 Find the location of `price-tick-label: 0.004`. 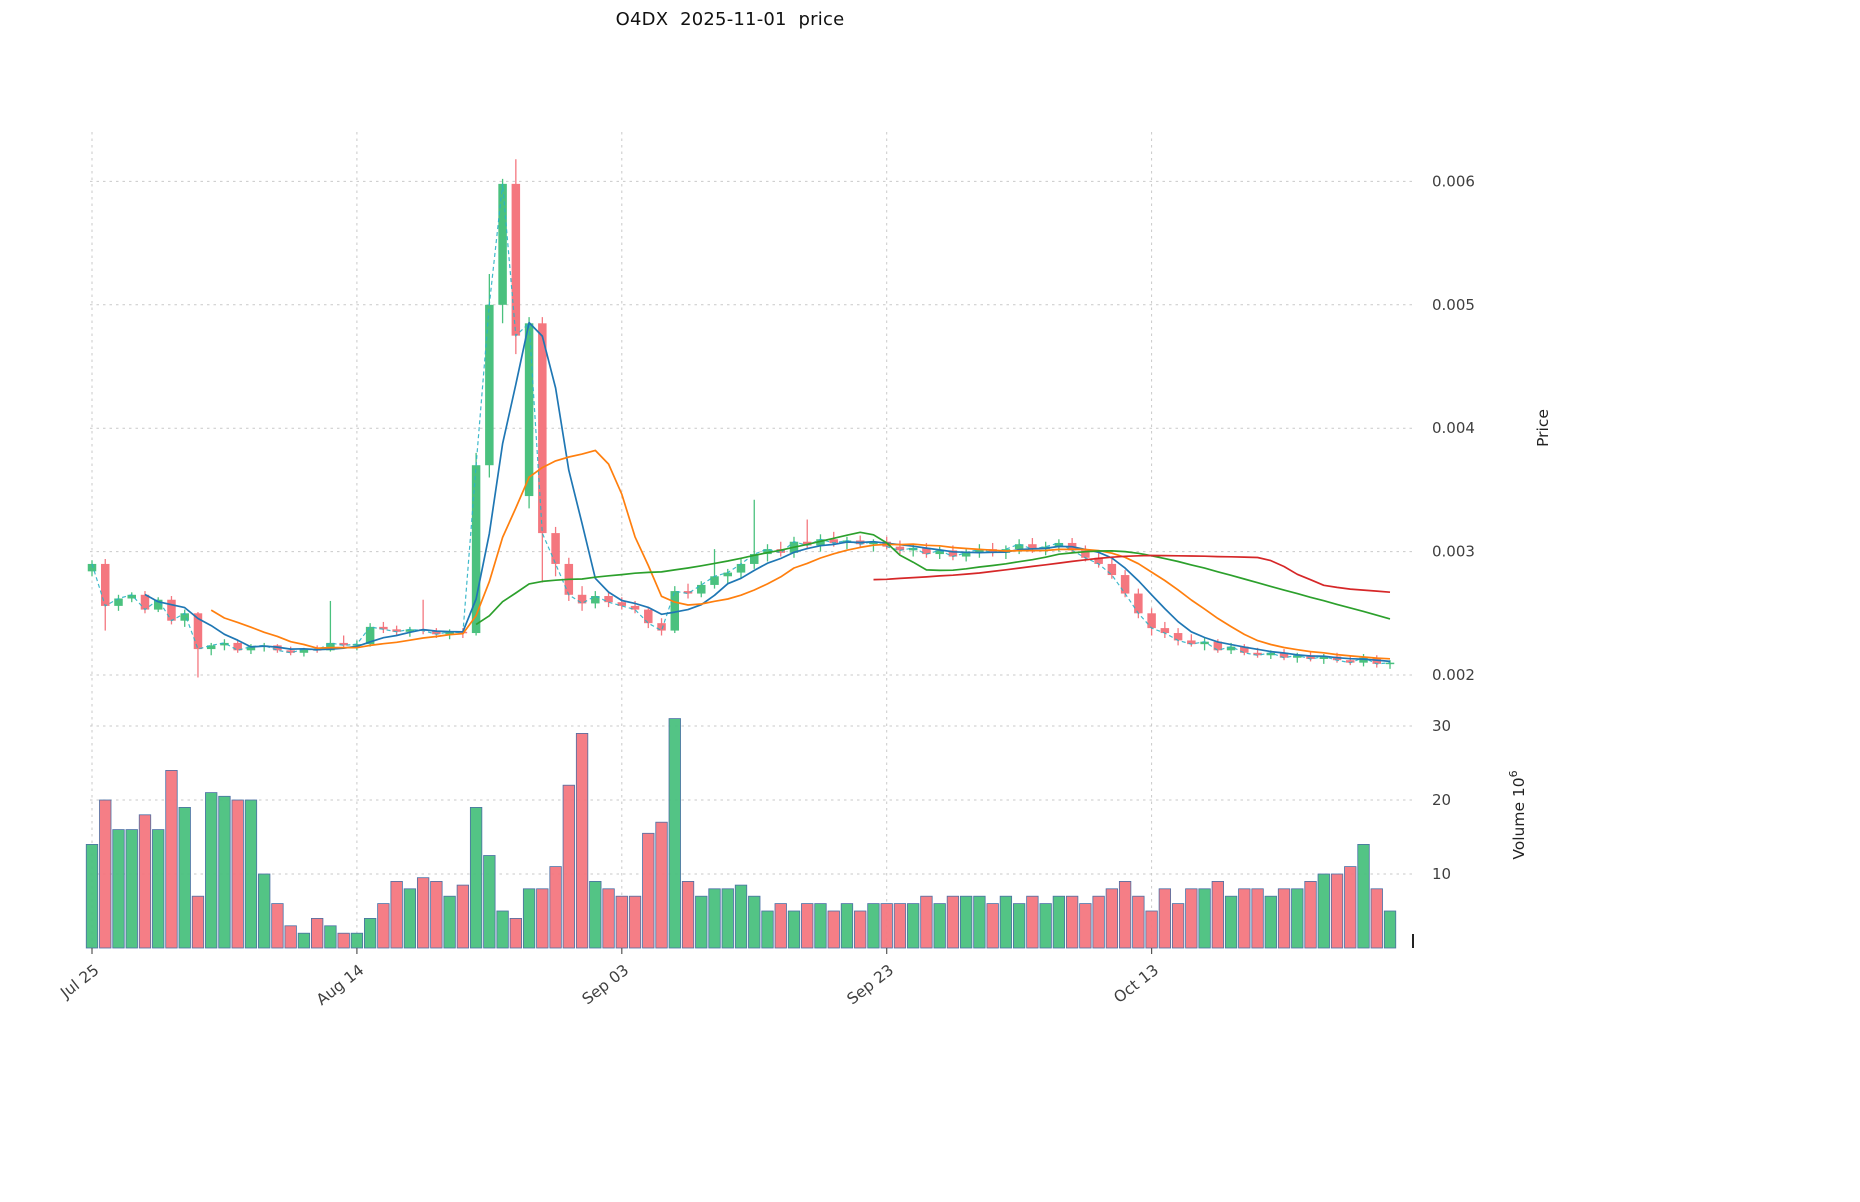

price-tick-label: 0.004 is located at coordinates (1453, 428).